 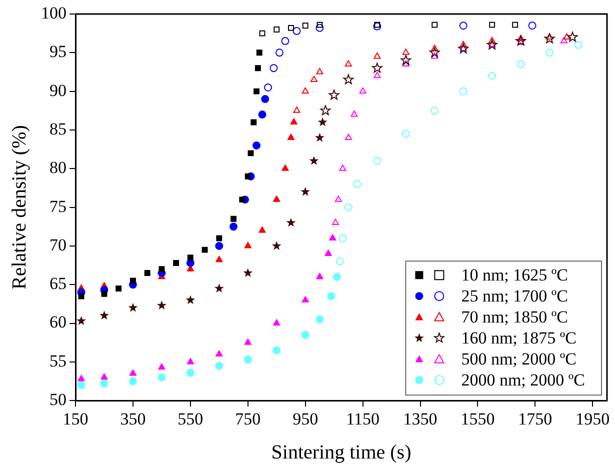 I want to click on y-tick-label: 80, so click(x=58, y=168).